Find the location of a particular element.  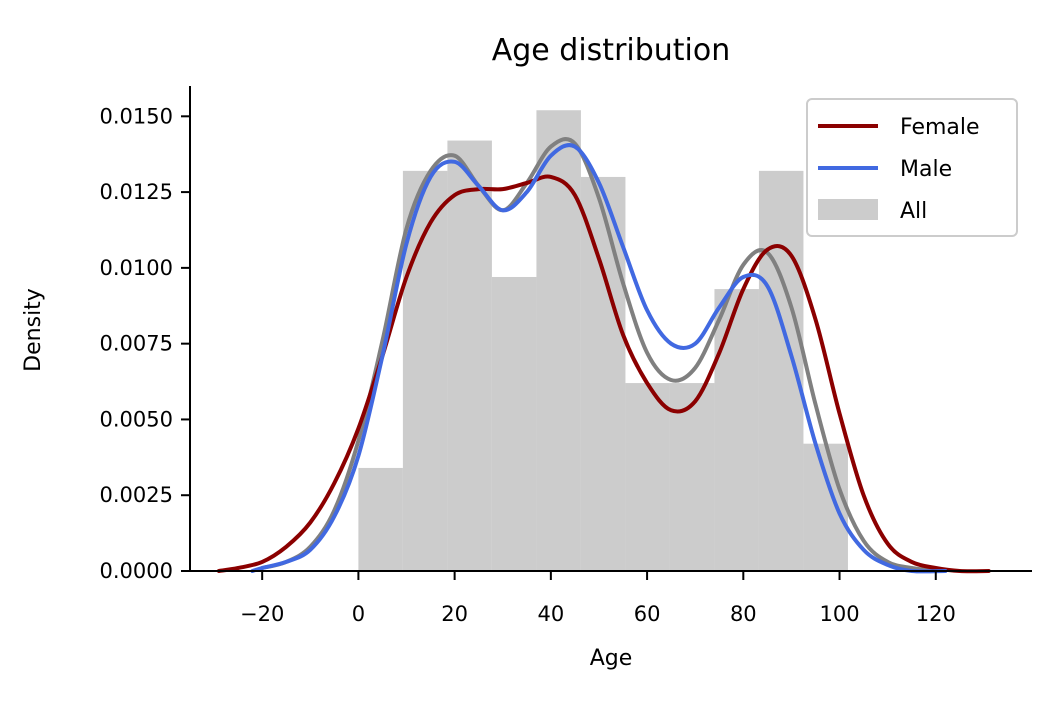

chart-title: Age distribution is located at coordinates (611, 50).